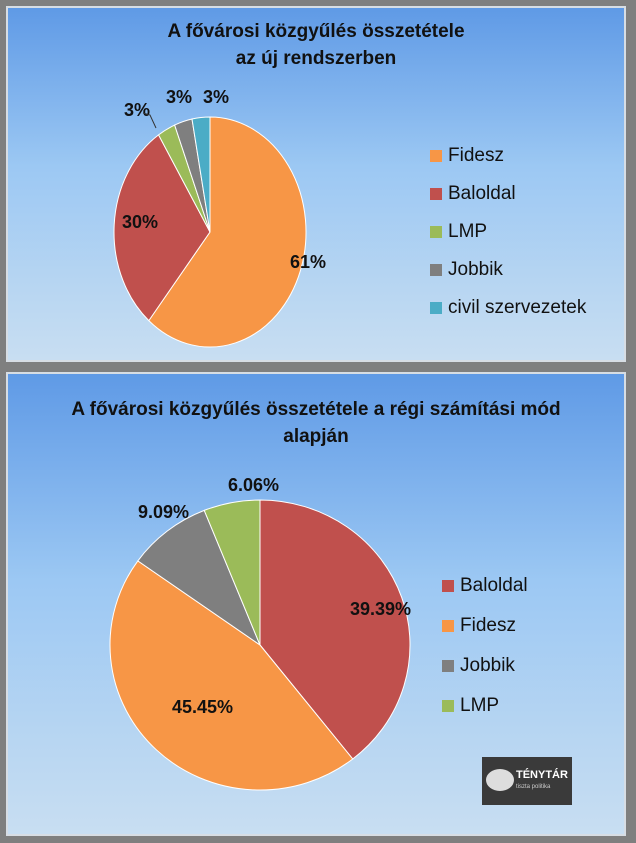  Describe the element at coordinates (163, 512) in the screenshot. I see `data-label: 9.09%` at that location.